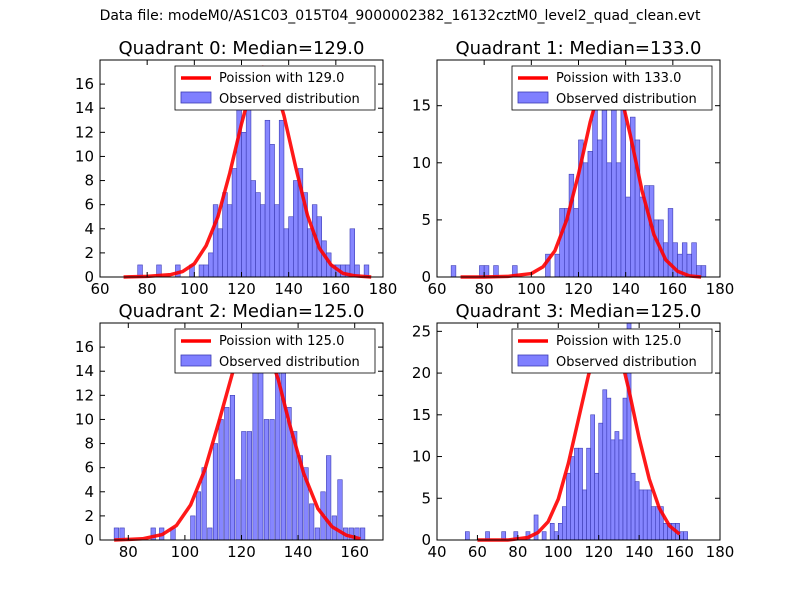  What do you see at coordinates (89, 253) in the screenshot?
I see `y-tick-label: 2` at bounding box center [89, 253].